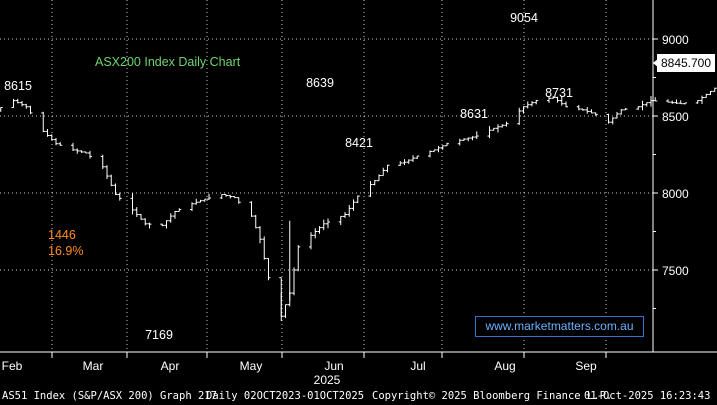  Describe the element at coordinates (492, 396) in the screenshot. I see `footer-copyright: Copyright© 2025 Bloomberg Finance L.P.` at that location.